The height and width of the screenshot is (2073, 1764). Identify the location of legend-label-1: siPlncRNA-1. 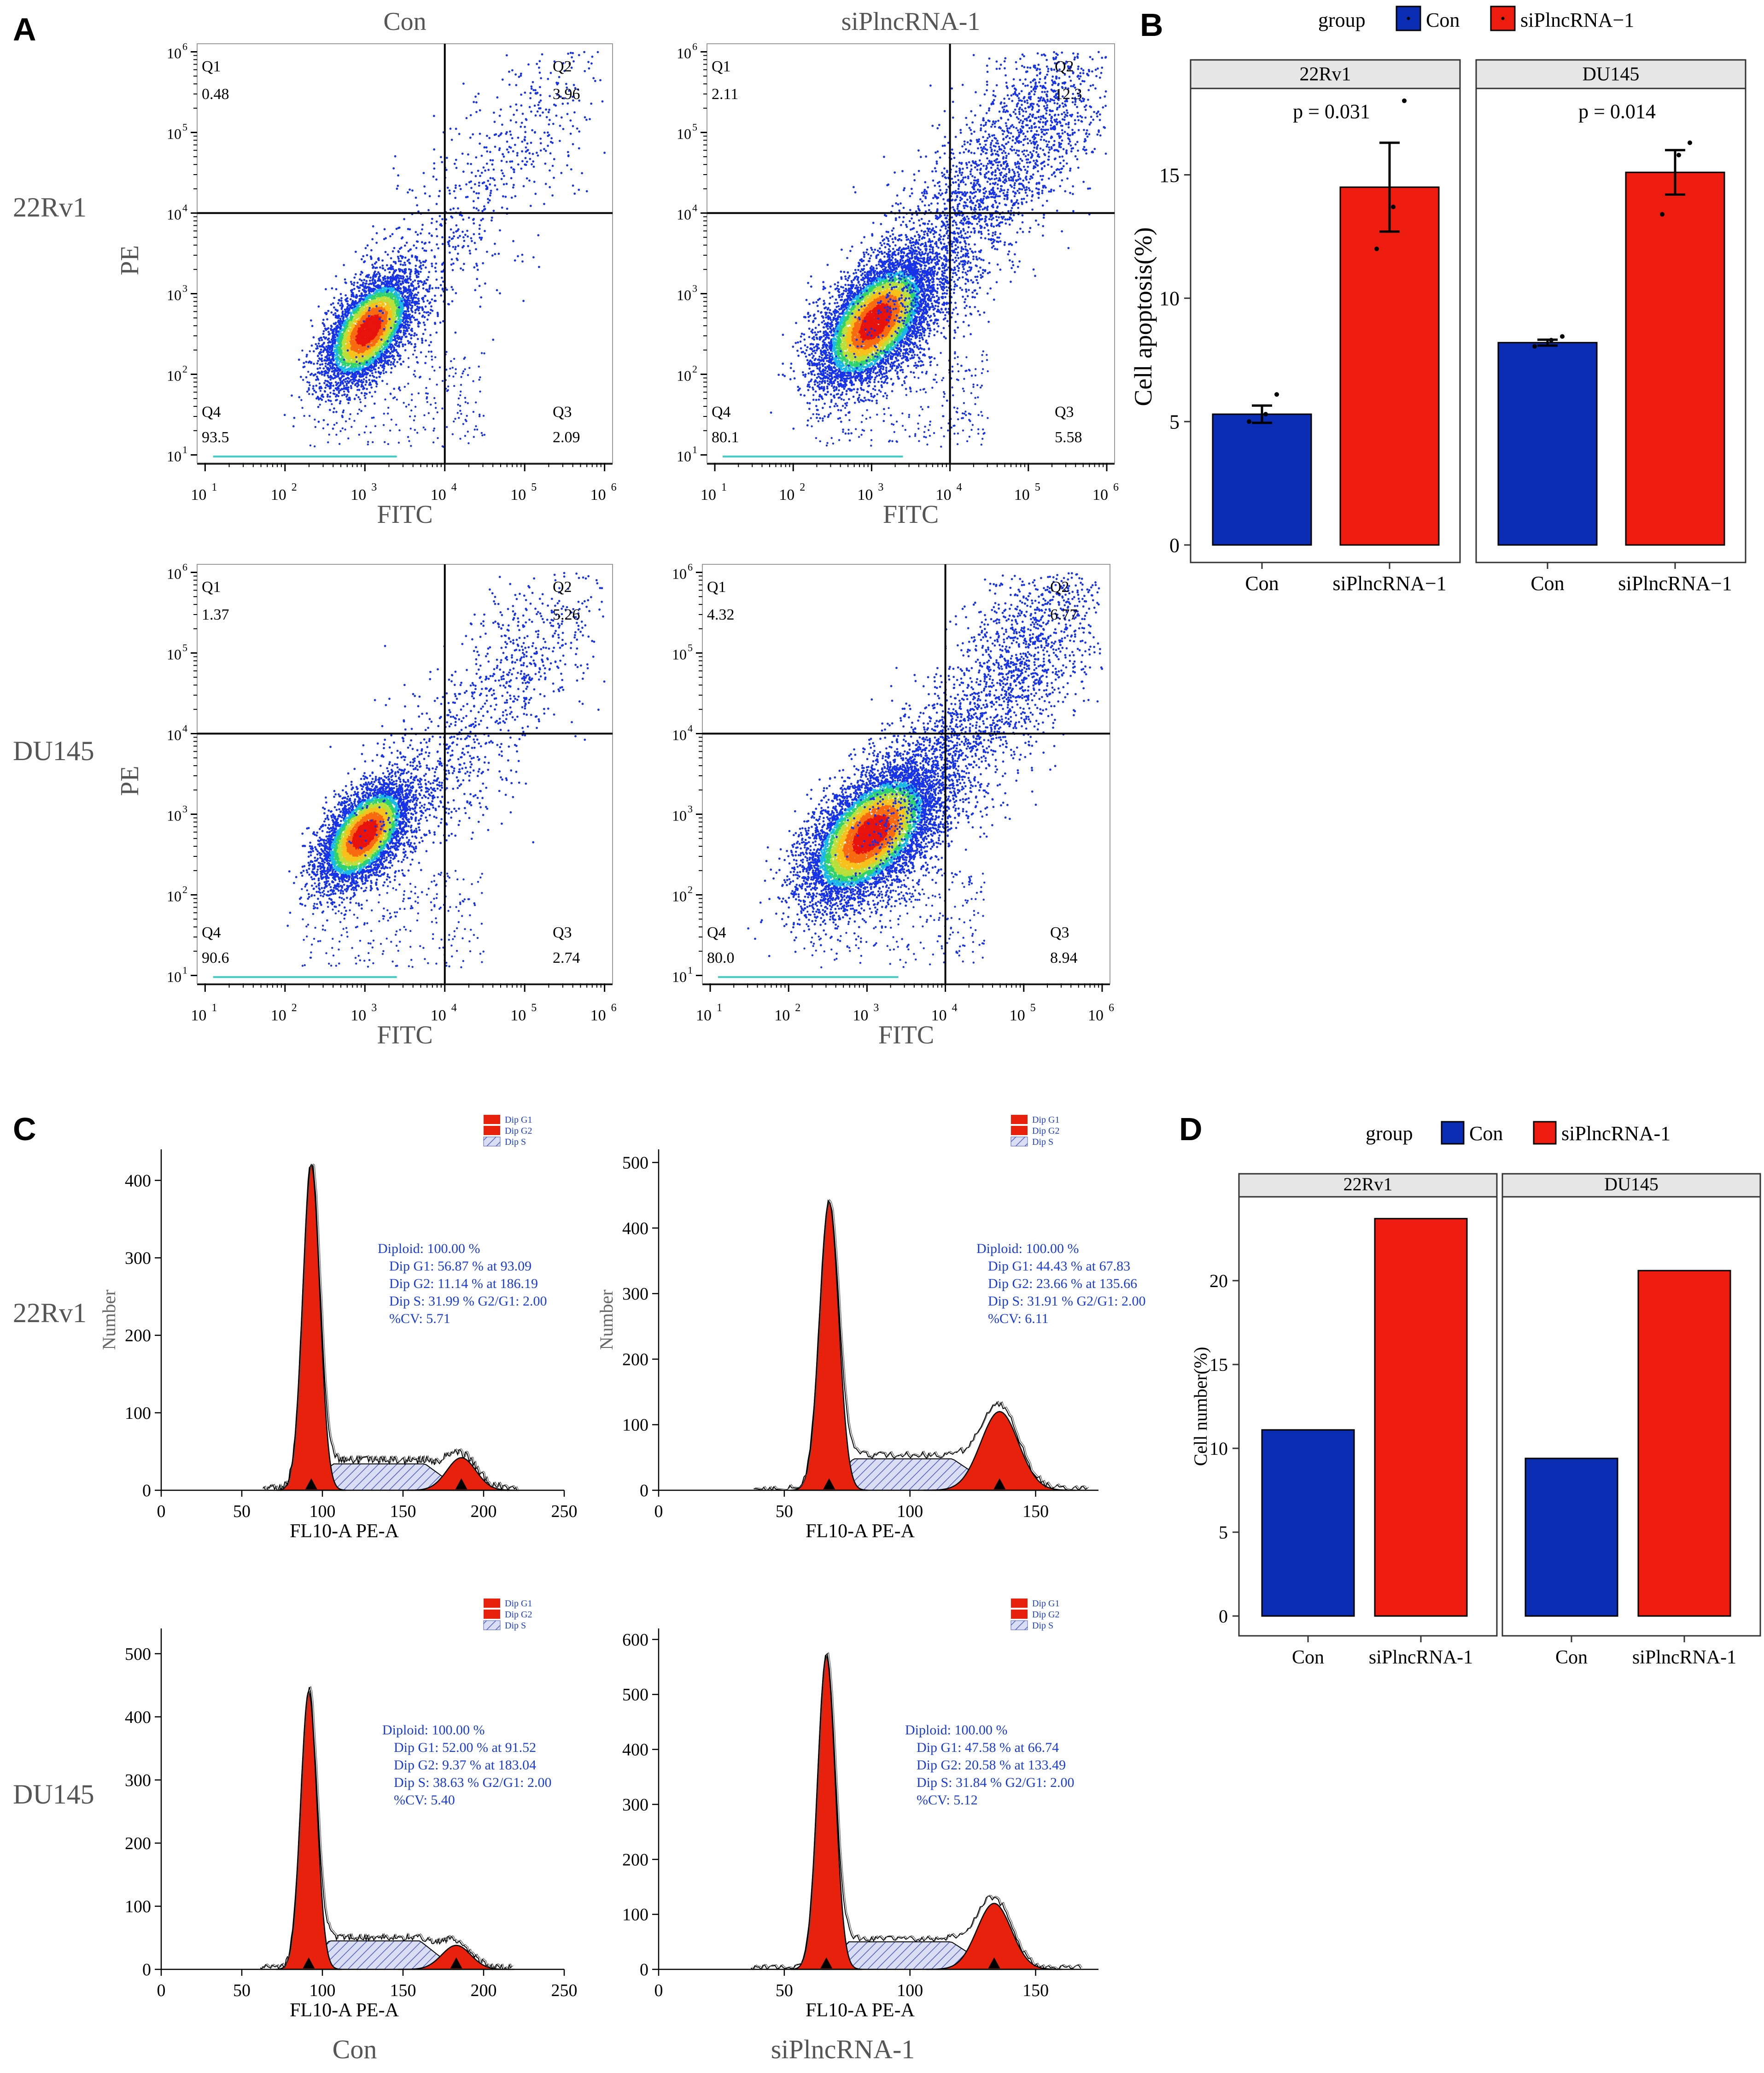
(1616, 1133).